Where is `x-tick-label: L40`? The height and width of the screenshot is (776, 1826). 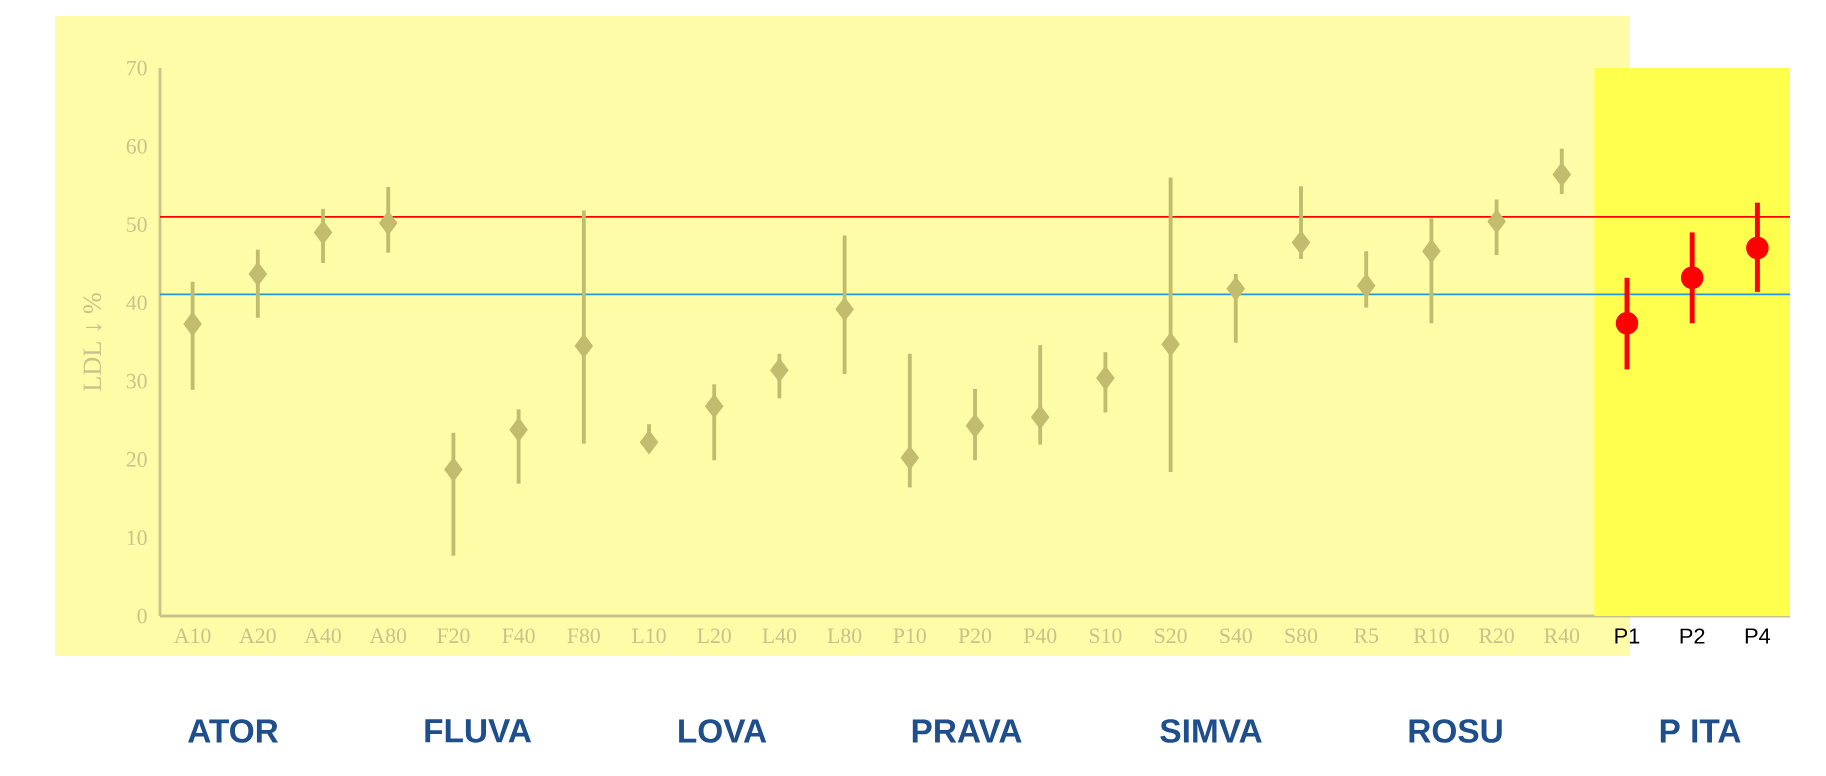
x-tick-label: L40 is located at coordinates (779, 636).